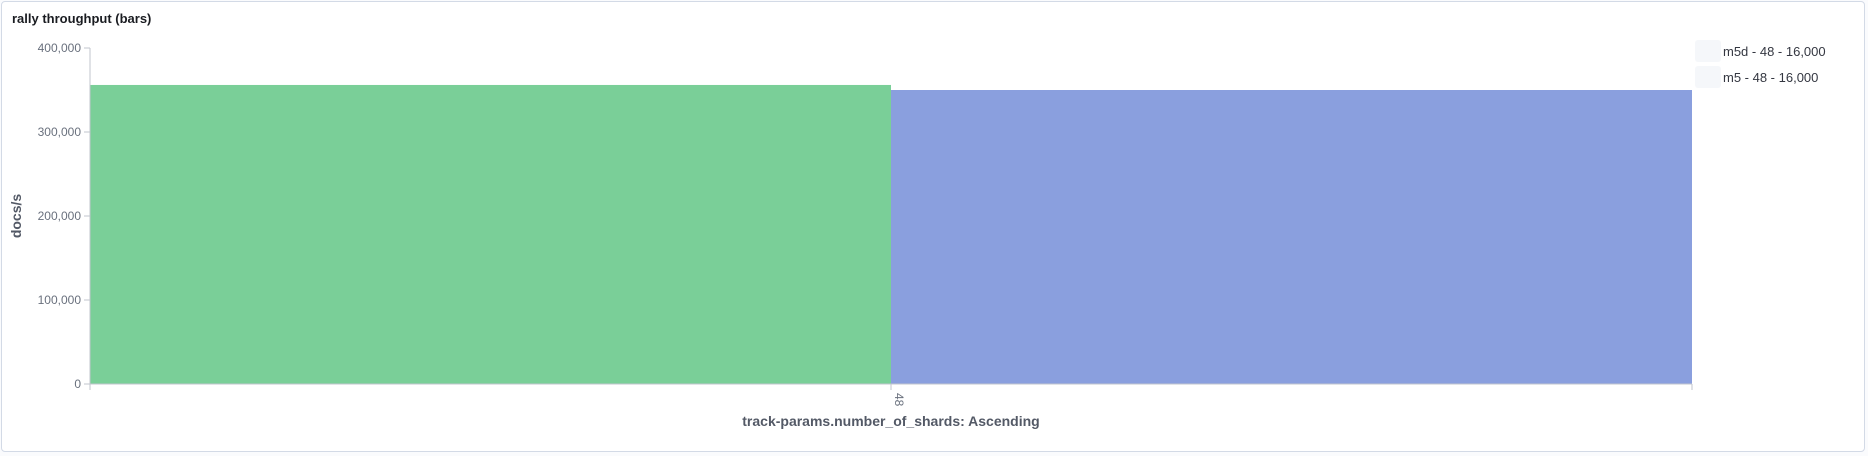 This screenshot has height=456, width=1868. What do you see at coordinates (77, 384) in the screenshot?
I see `y-tick-label: 0` at bounding box center [77, 384].